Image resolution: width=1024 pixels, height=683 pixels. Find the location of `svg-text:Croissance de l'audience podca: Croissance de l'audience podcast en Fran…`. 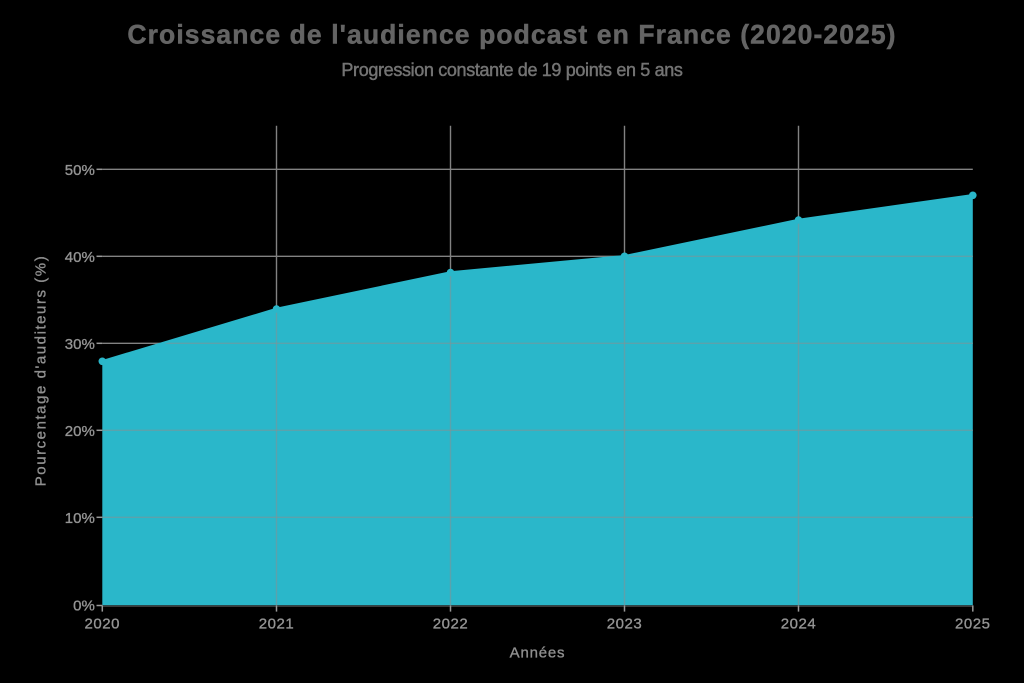

svg-text:Croissance de l'audience podca: Croissance de l'audience podcast en Fran… is located at coordinates (511, 35).